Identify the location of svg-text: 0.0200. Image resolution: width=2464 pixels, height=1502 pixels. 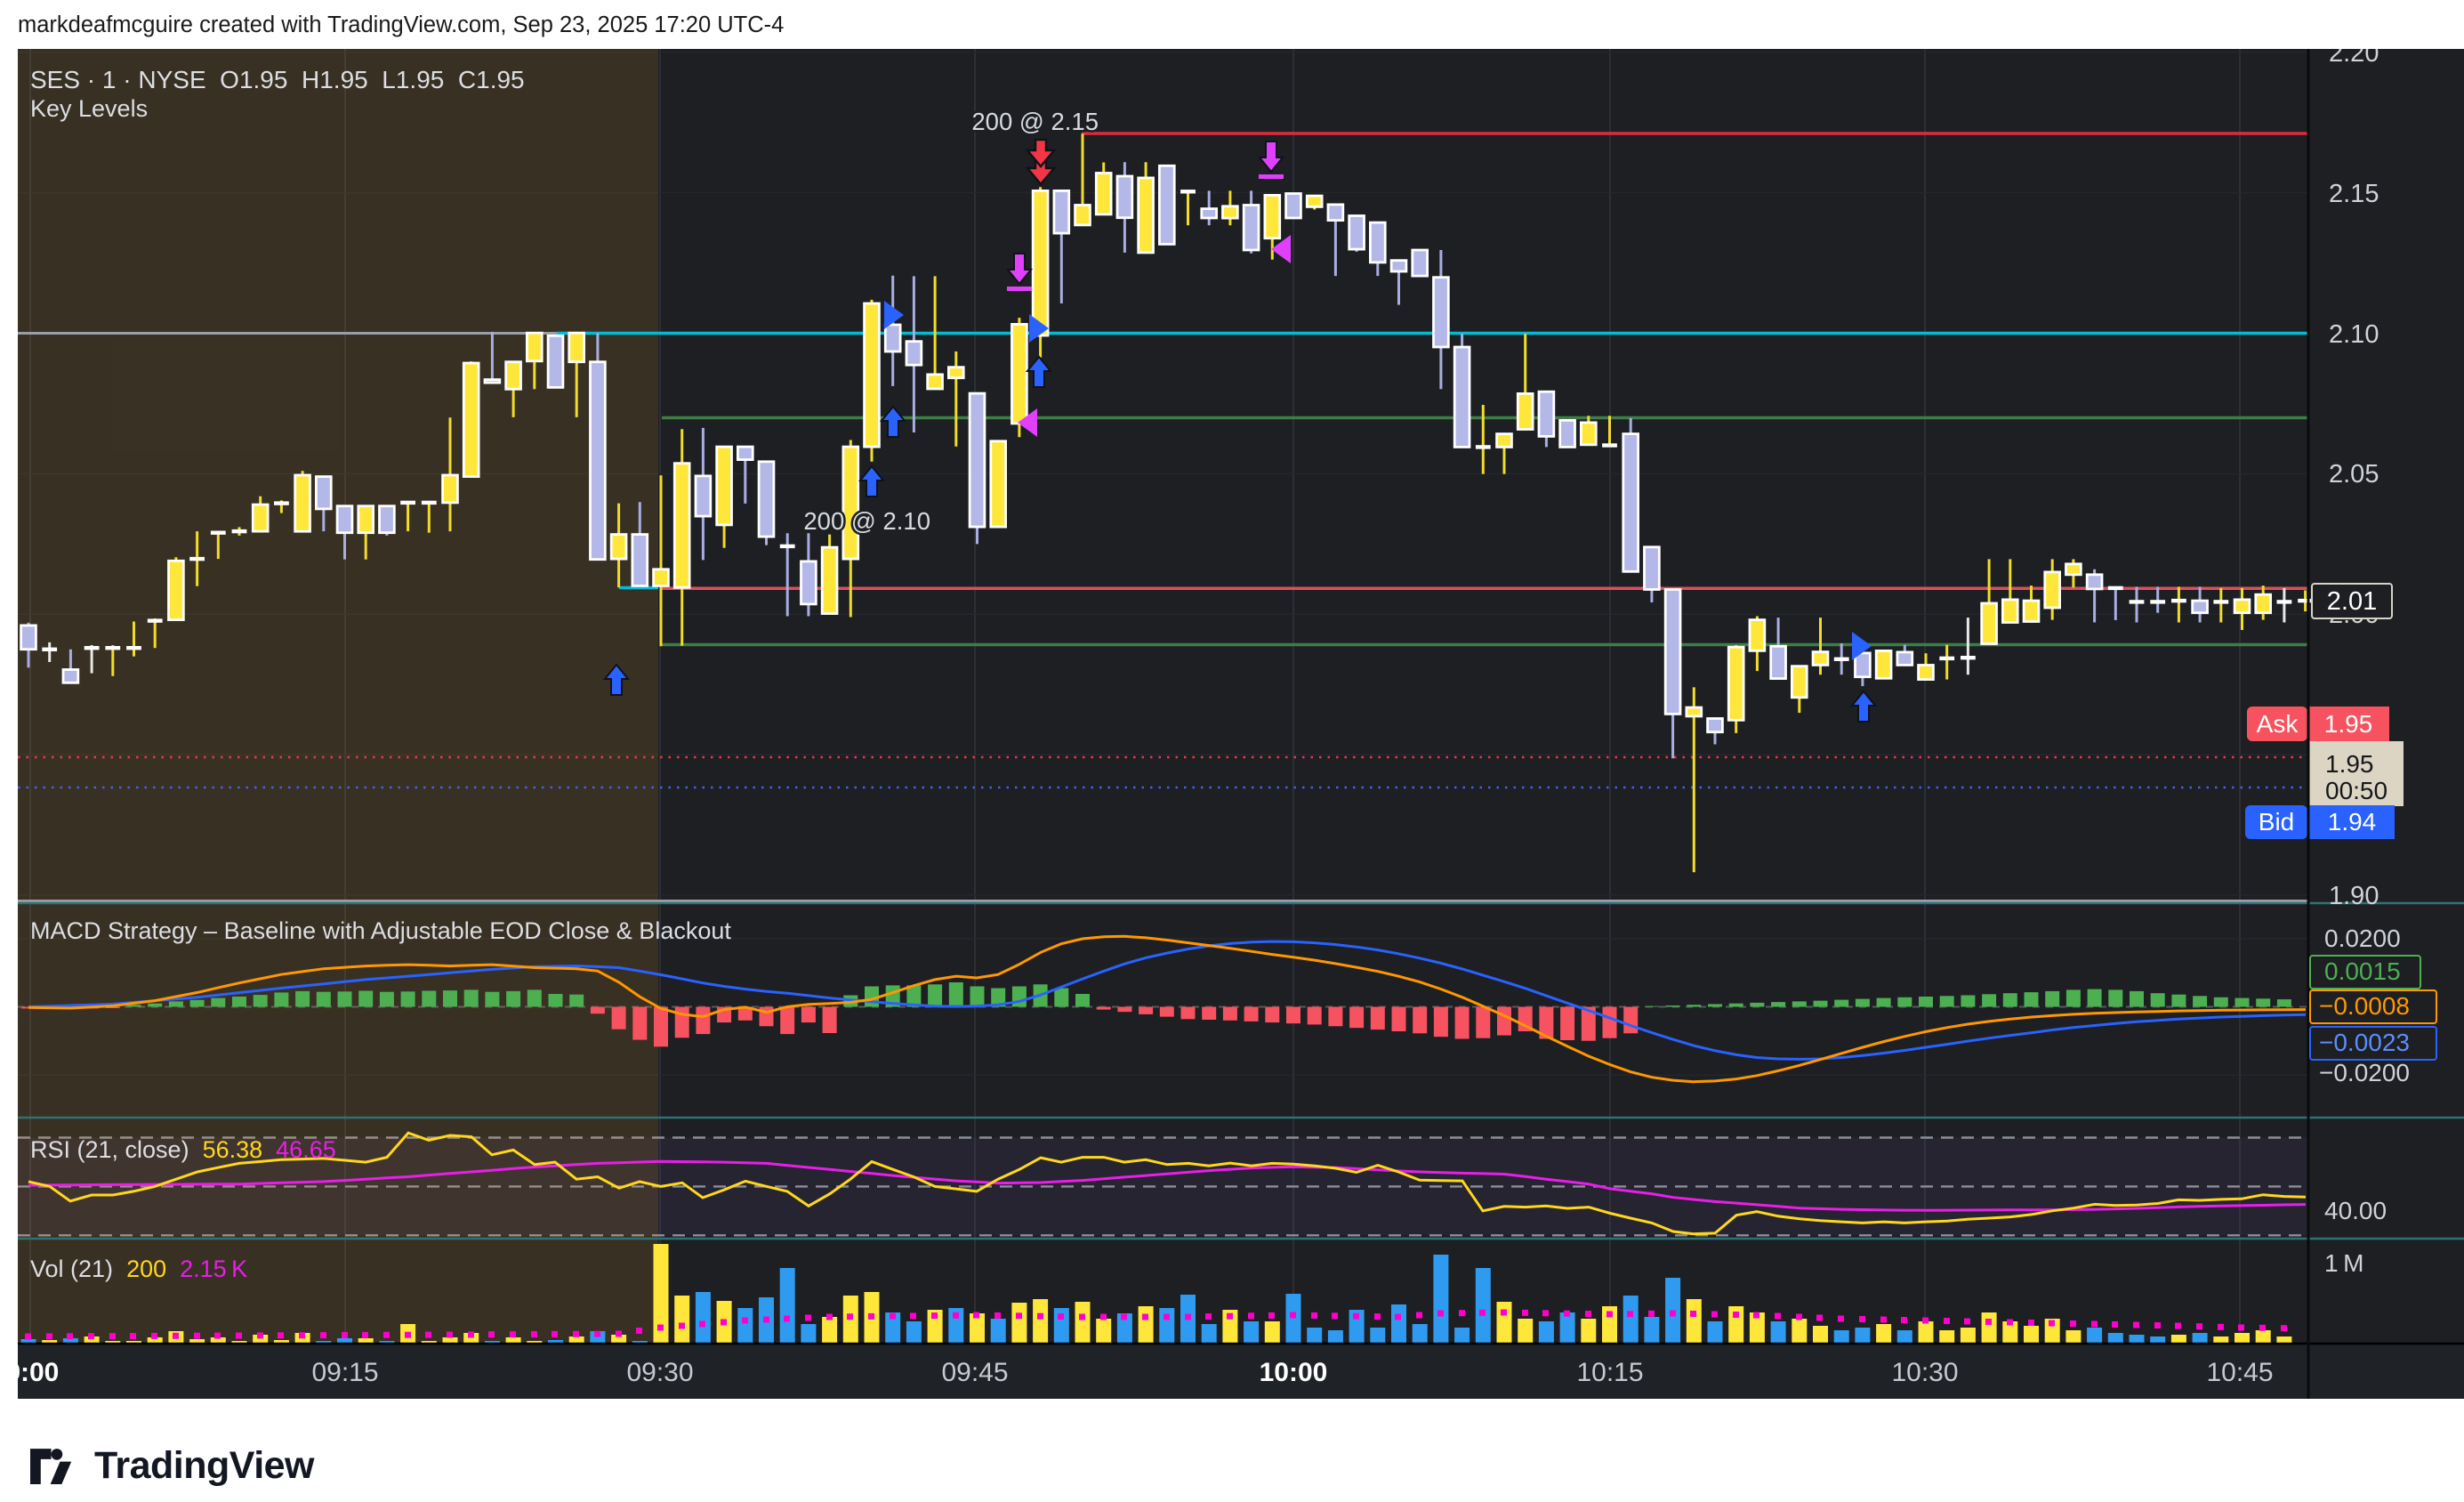
(2362, 938).